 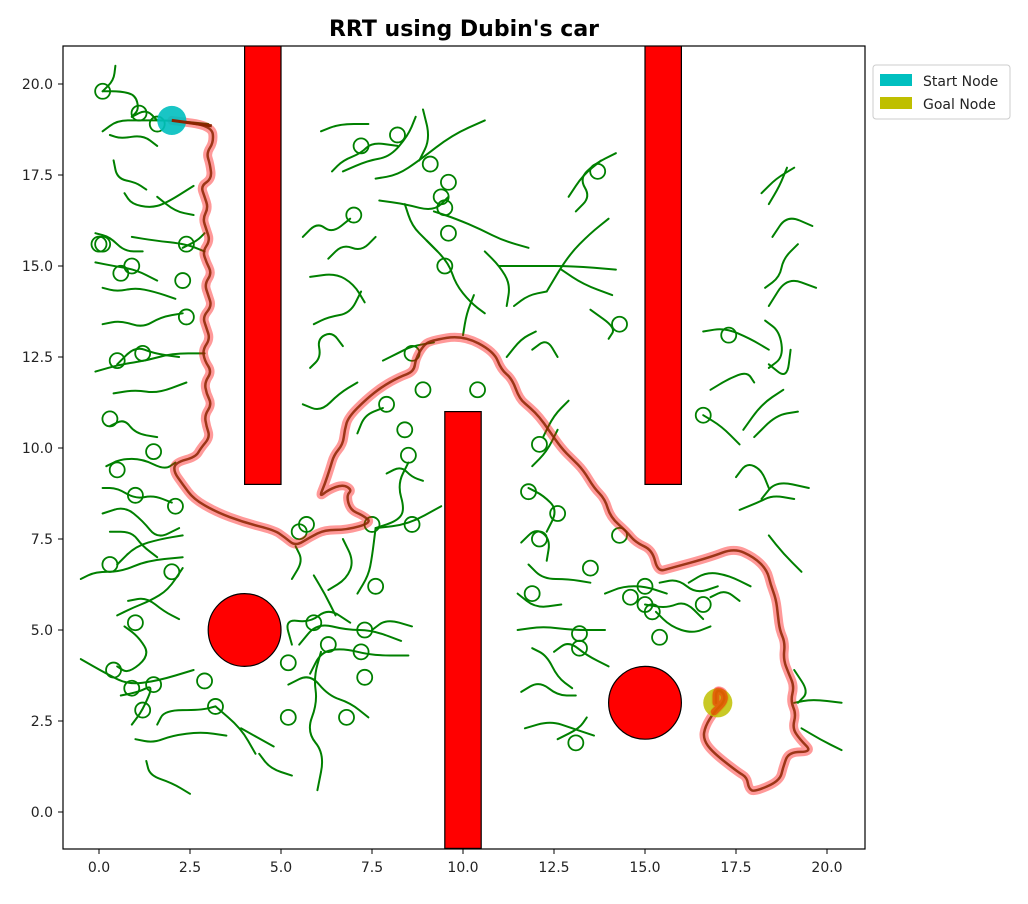 I want to click on x-axis: 0.0 2.5 5.0 7.5 10.0 12.5 15.0 17.5 20.0, so click(x=465, y=862).